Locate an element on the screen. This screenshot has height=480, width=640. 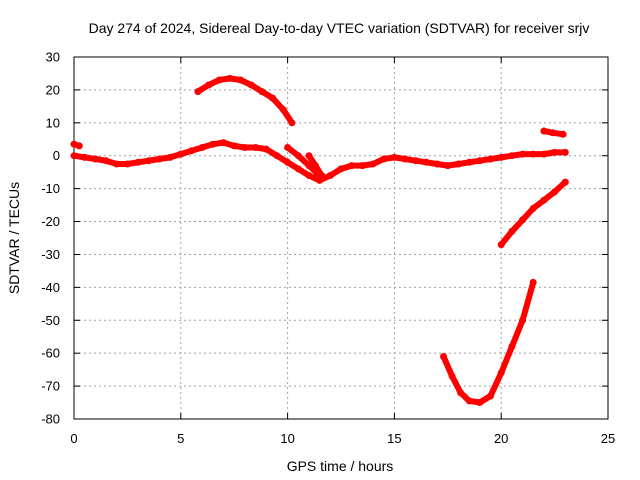
y-tick-label: 0 is located at coordinates (56, 155).